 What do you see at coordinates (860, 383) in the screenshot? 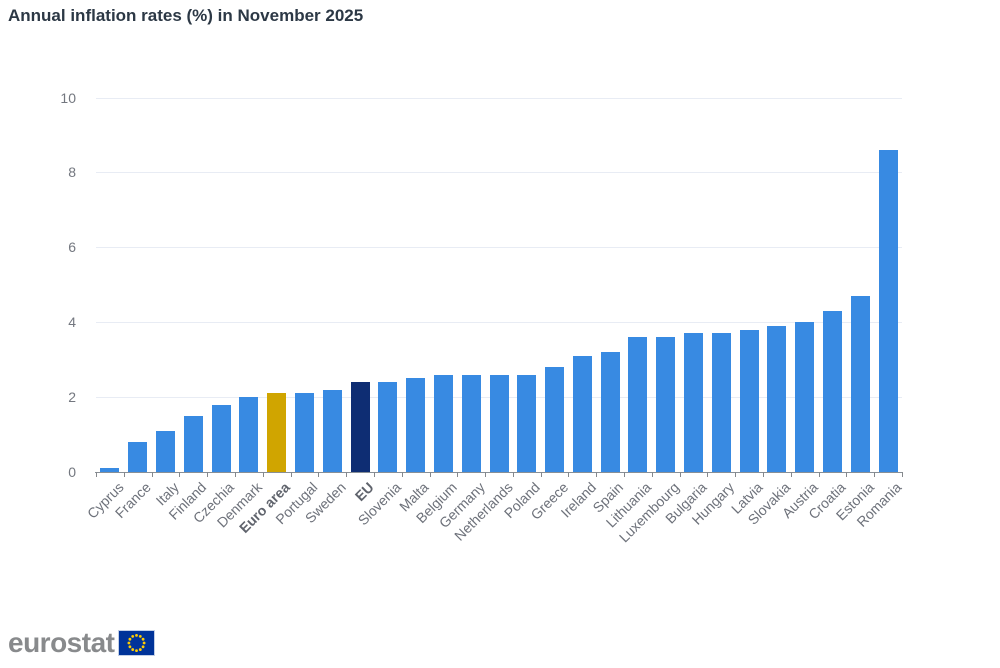
I see `bar-estonia` at bounding box center [860, 383].